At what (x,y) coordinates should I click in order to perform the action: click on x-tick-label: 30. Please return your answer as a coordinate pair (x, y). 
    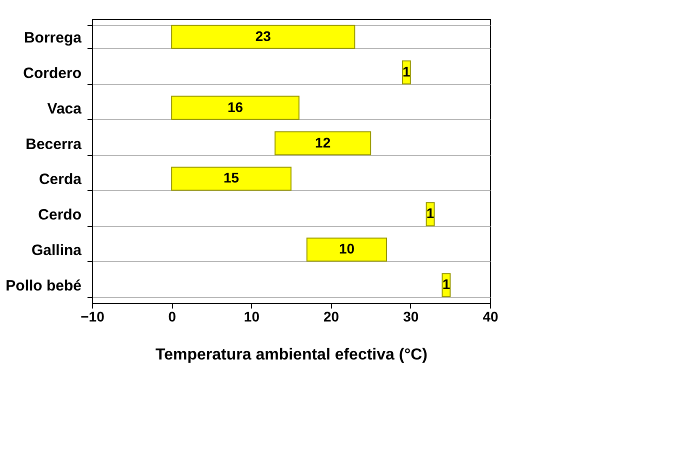
    Looking at the image, I should click on (411, 316).